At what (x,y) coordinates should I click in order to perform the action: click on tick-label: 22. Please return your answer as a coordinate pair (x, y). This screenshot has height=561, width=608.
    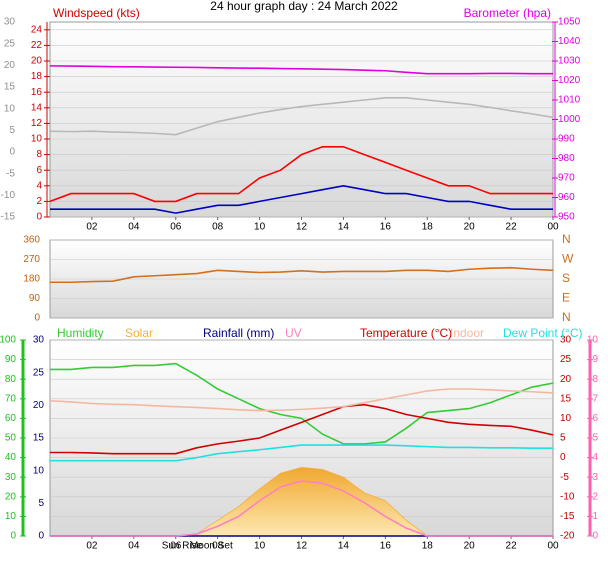
    Looking at the image, I should click on (37, 45).